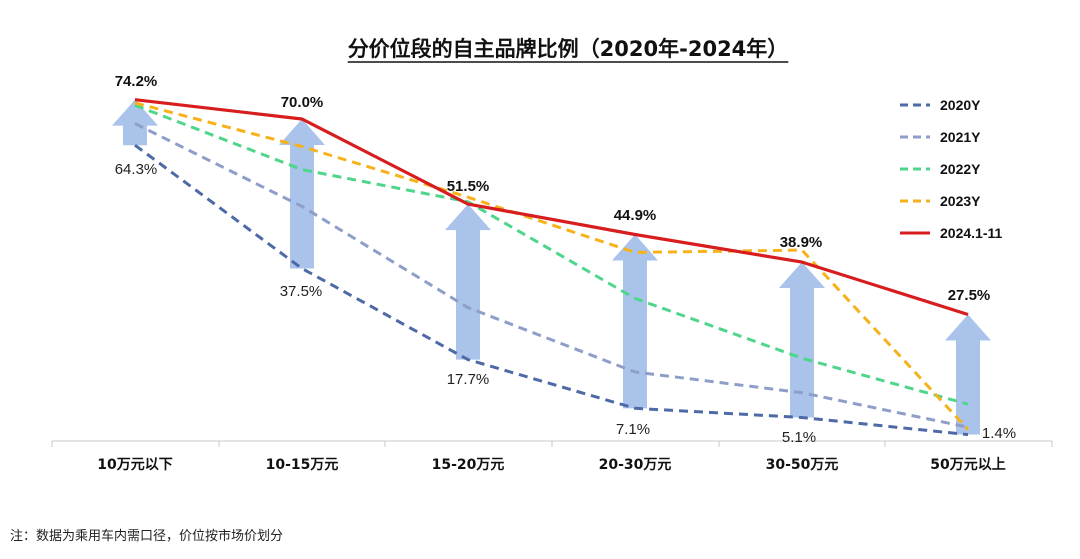 This screenshot has height=559, width=1080. Describe the element at coordinates (136, 169) in the screenshot. I see `label-bottom-0: 64.3%` at that location.